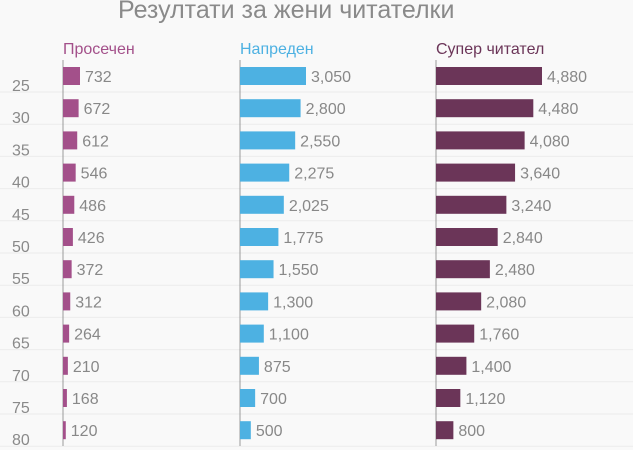 This screenshot has height=450, width=633. I want to click on data-label: 2,025, so click(309, 206).